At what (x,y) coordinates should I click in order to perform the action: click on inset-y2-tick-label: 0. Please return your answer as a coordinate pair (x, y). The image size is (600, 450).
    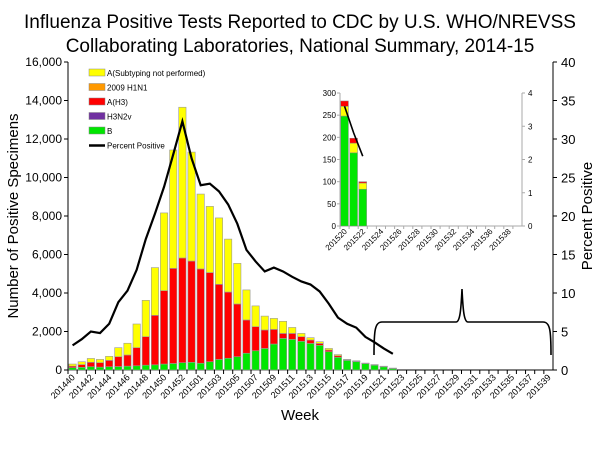
    Looking at the image, I should click on (530, 226).